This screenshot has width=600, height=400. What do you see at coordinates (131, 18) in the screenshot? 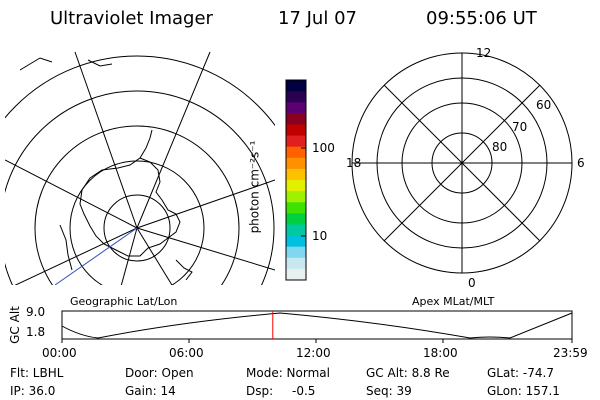
I see `instrument-title: Ultraviolet Imager` at bounding box center [131, 18].